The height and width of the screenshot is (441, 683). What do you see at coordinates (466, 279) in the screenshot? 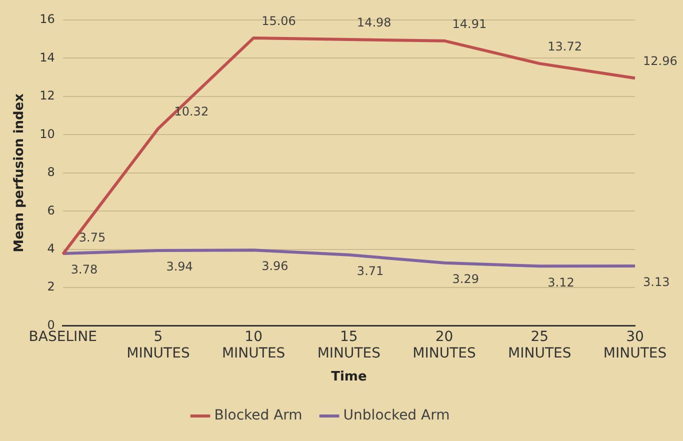
I see `data-label: 3.29` at bounding box center [466, 279].